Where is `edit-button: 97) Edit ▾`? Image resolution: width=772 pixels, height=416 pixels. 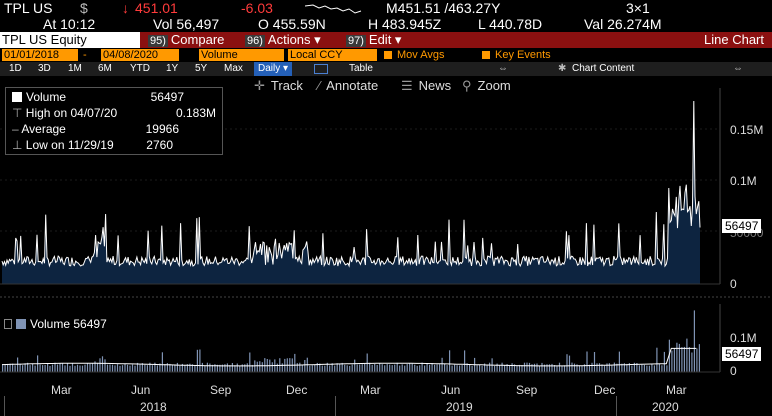
edit-button: 97) Edit ▾ is located at coordinates (373, 40).